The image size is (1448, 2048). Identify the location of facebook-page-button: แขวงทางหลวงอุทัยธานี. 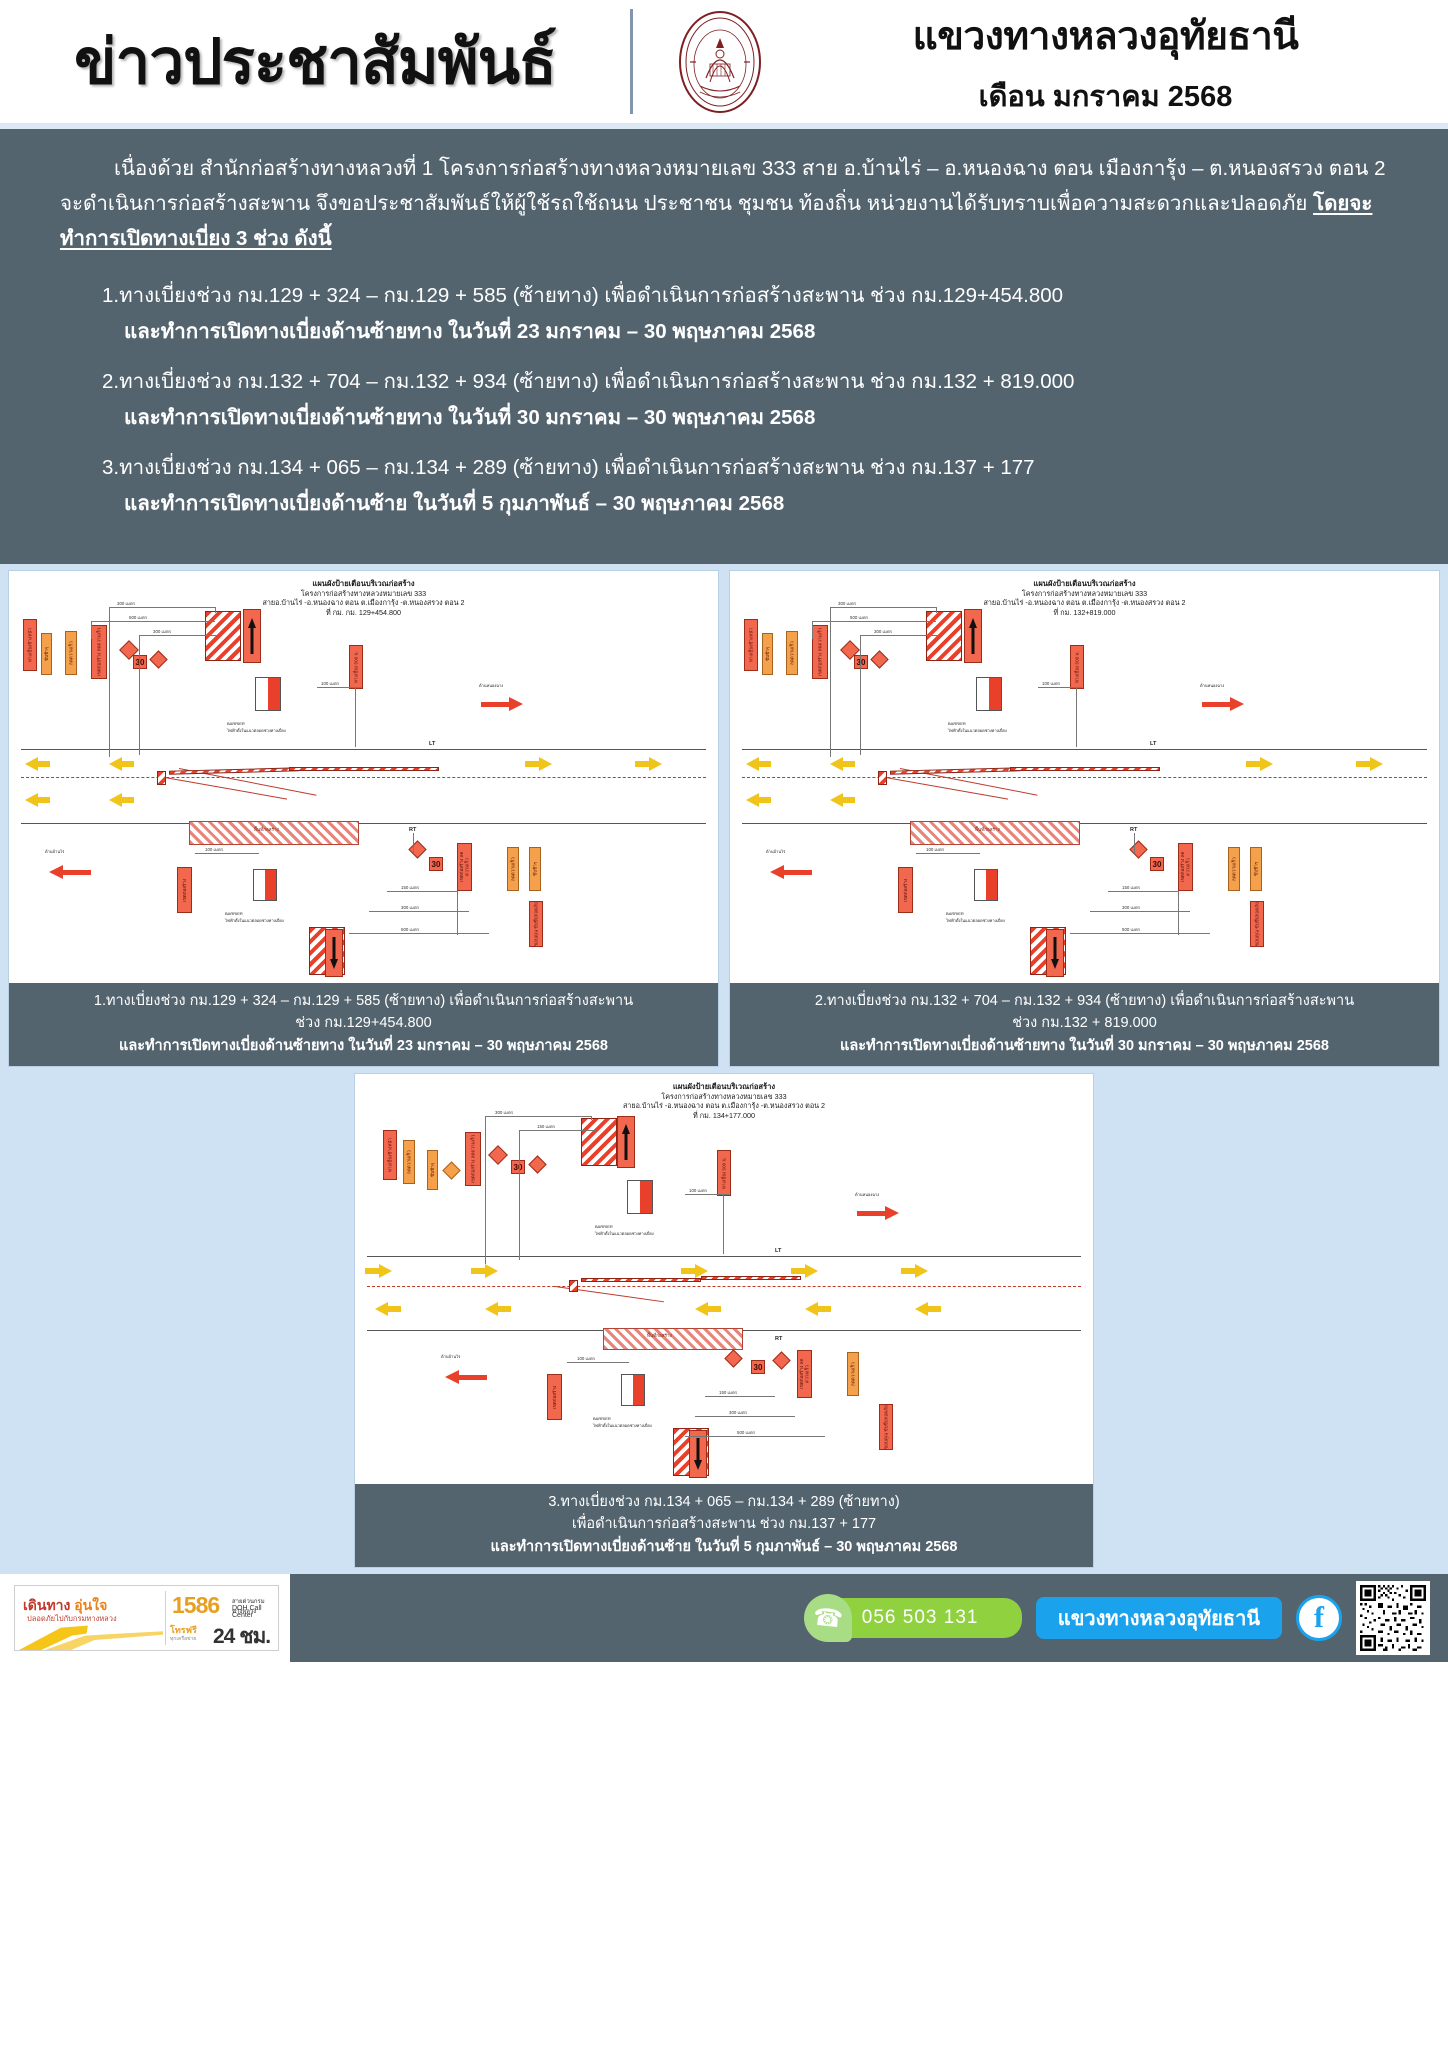
(1158, 1618).